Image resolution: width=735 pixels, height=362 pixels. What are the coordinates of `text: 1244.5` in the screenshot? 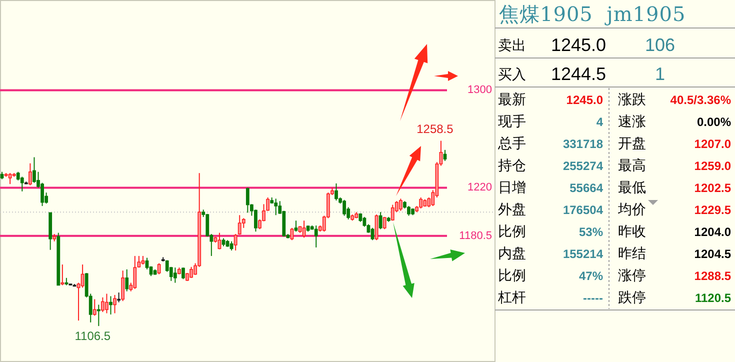 It's located at (578, 74).